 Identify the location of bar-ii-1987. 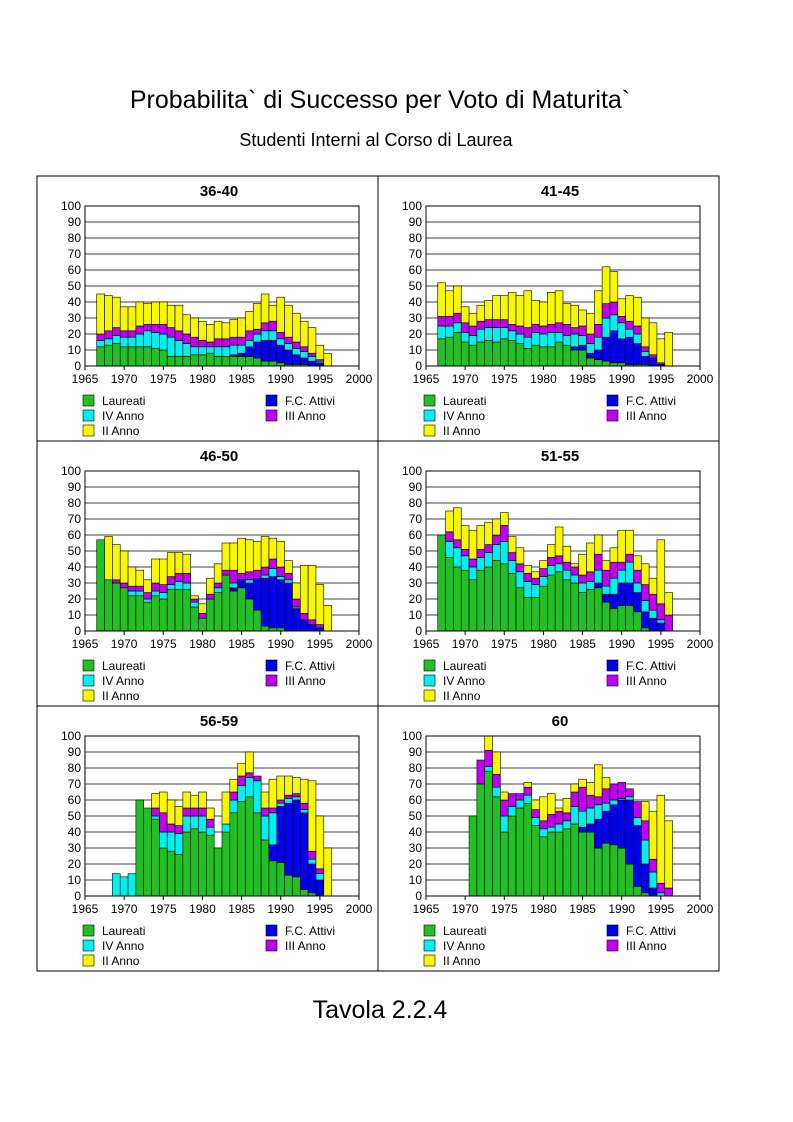
(257, 556).